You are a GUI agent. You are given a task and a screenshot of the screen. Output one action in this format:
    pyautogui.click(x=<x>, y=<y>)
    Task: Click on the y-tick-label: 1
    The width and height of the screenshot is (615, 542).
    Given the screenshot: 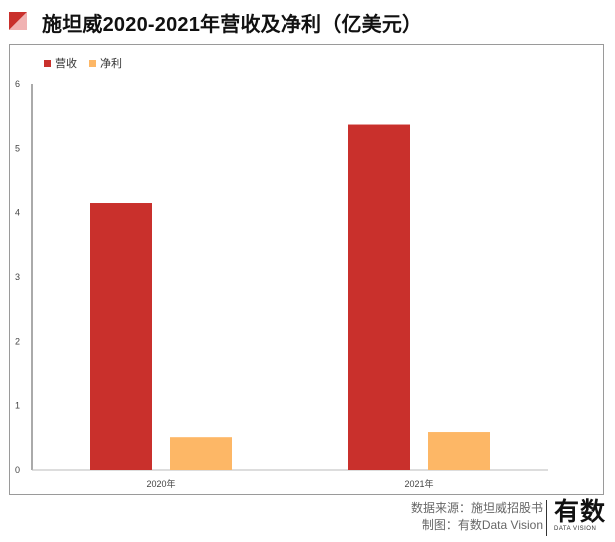 What is the action you would take?
    pyautogui.click(x=17, y=406)
    